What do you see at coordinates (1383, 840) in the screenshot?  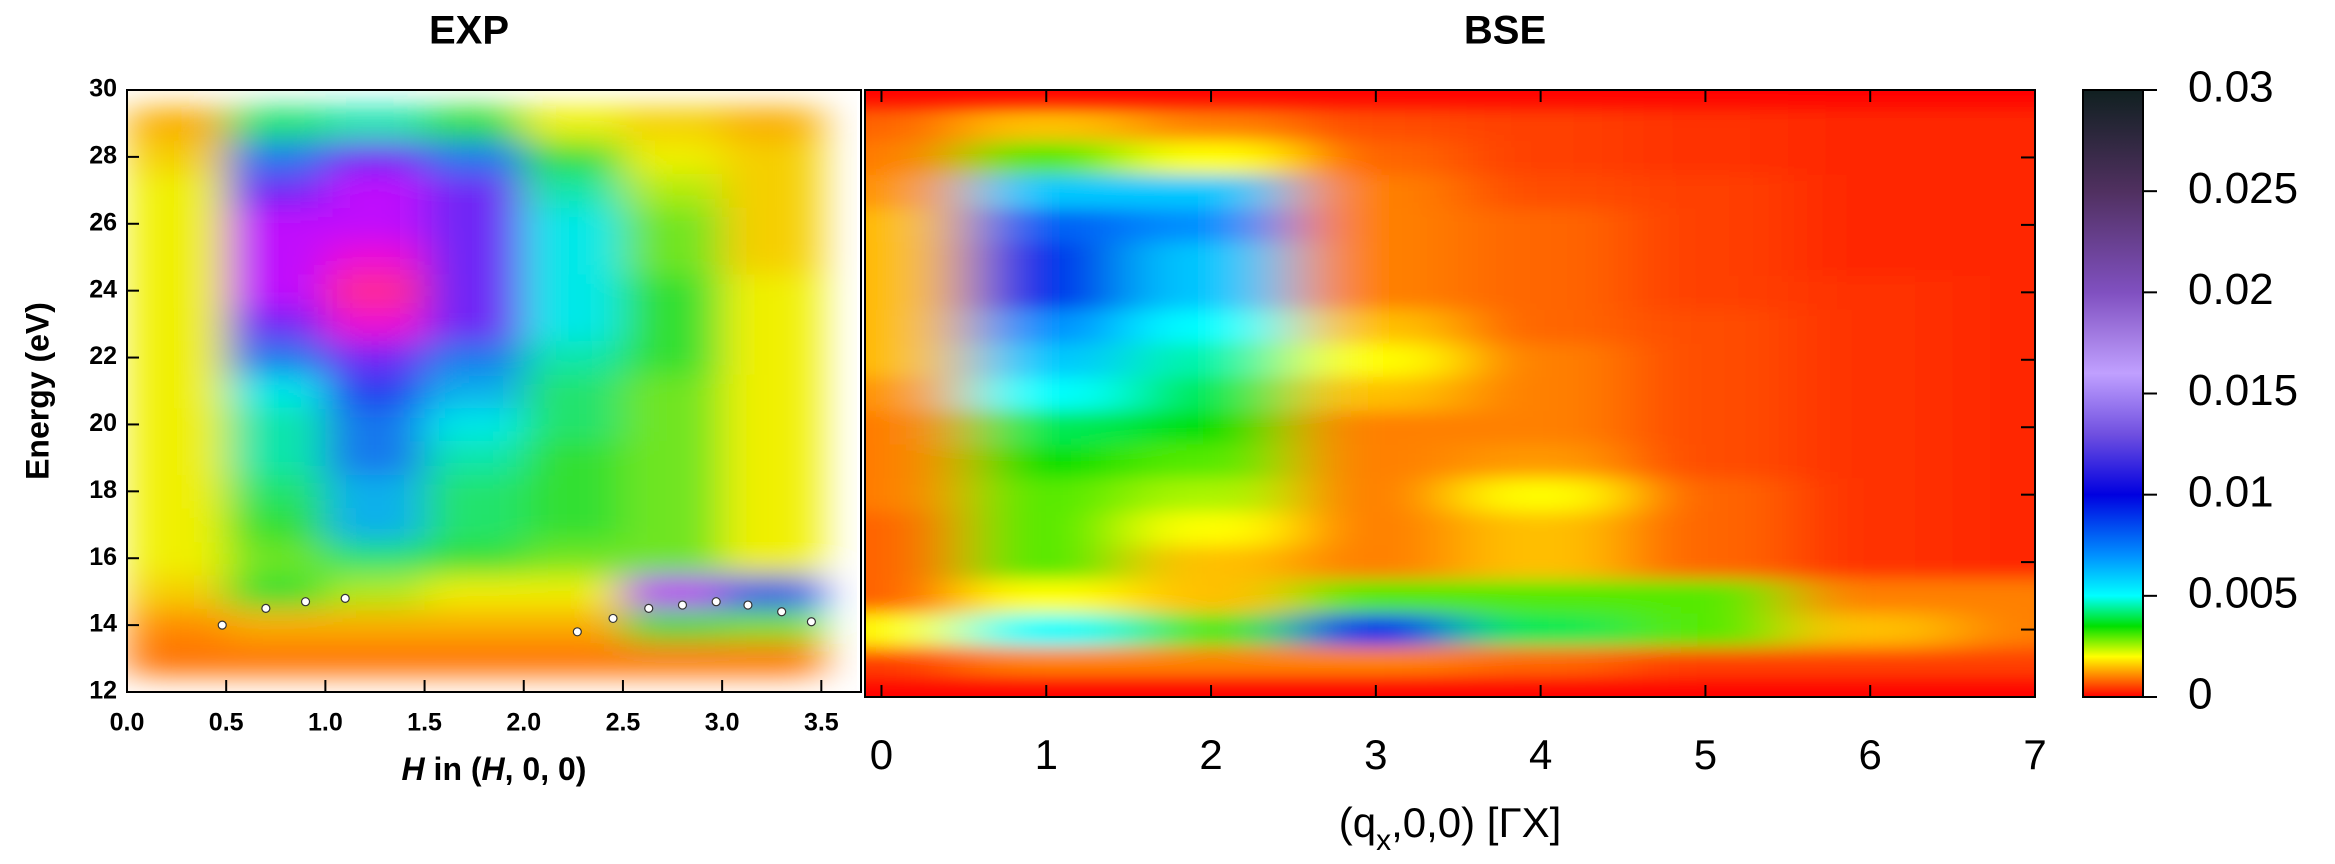 I see `x-axis-label-part: x` at bounding box center [1383, 840].